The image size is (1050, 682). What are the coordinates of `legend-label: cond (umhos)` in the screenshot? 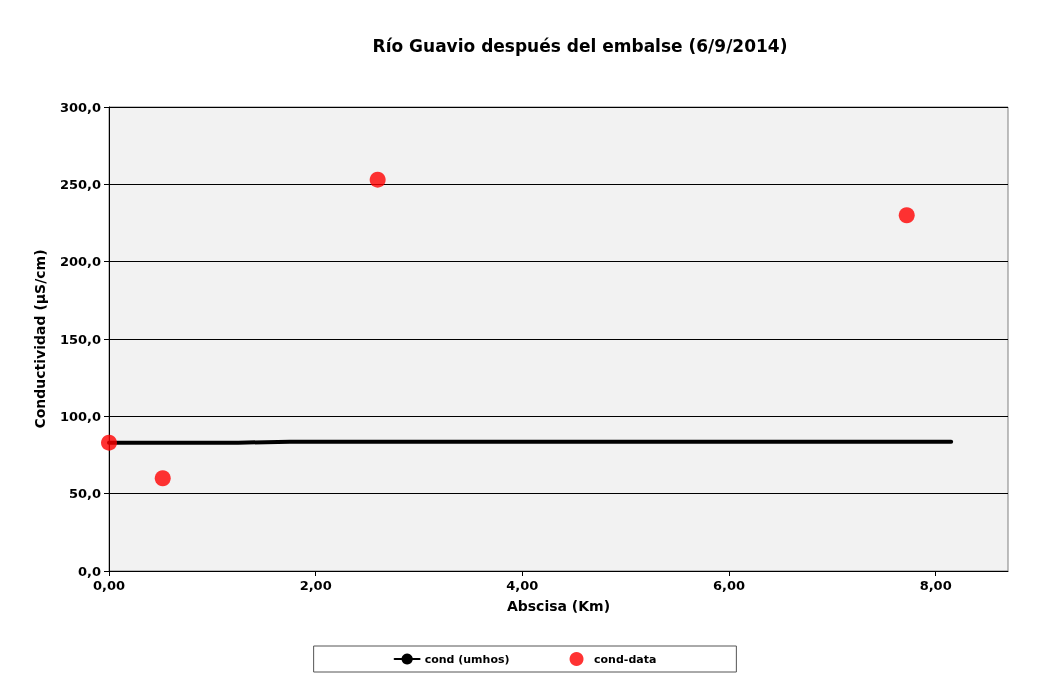 It's located at (467, 659).